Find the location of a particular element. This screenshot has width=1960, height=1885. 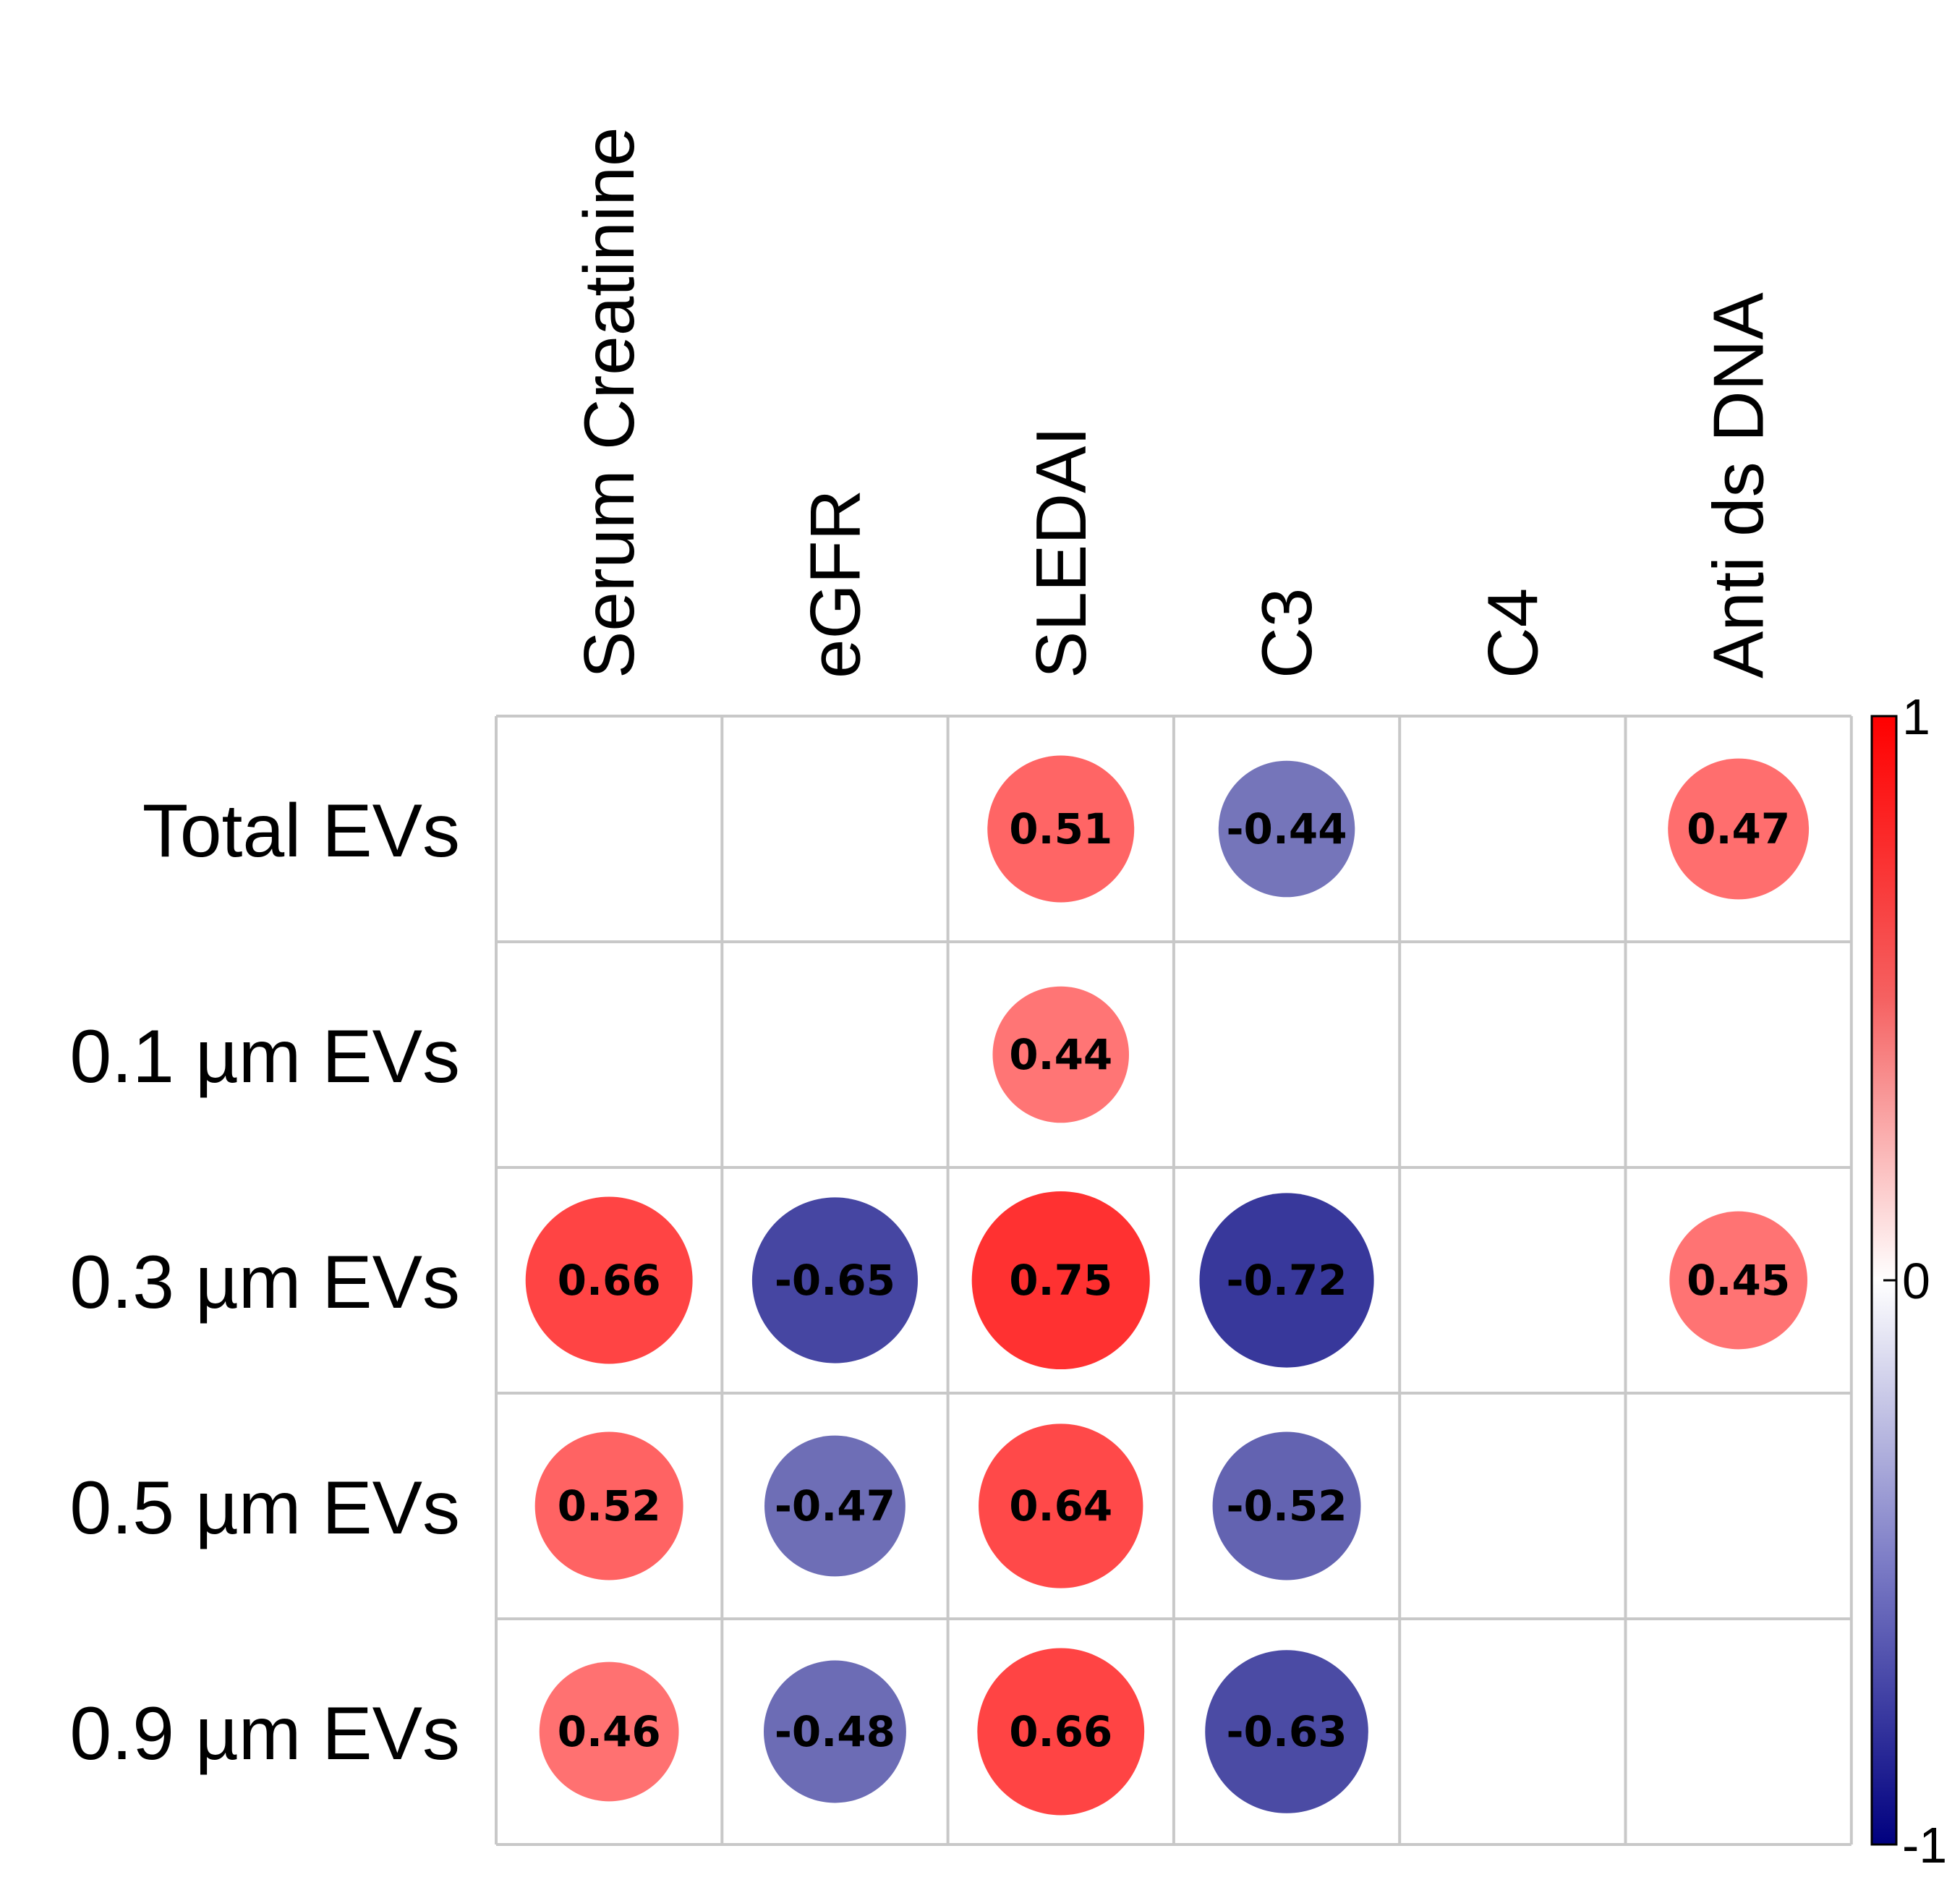

correlation-value-label: 0.45 is located at coordinates (1738, 1280).